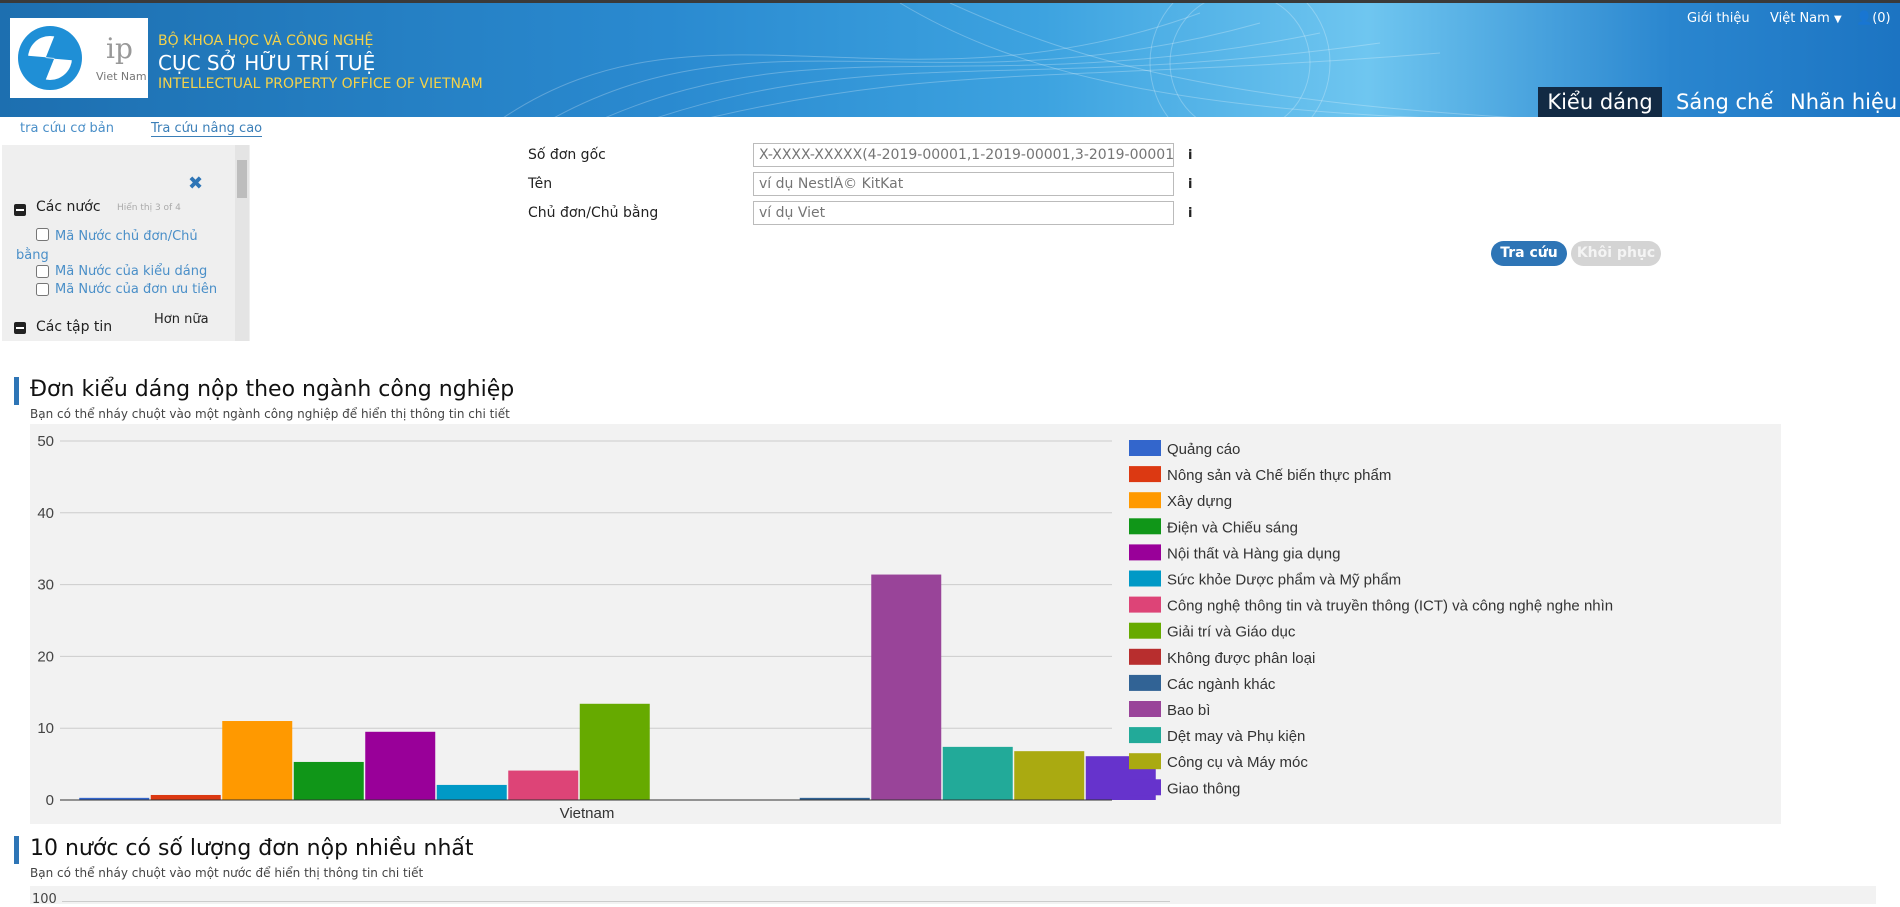 This screenshot has width=1900, height=907. Describe the element at coordinates (272, 389) in the screenshot. I see `section-title-industry: Đơn kiểu dáng nộp theo ngành công nghiệp` at that location.